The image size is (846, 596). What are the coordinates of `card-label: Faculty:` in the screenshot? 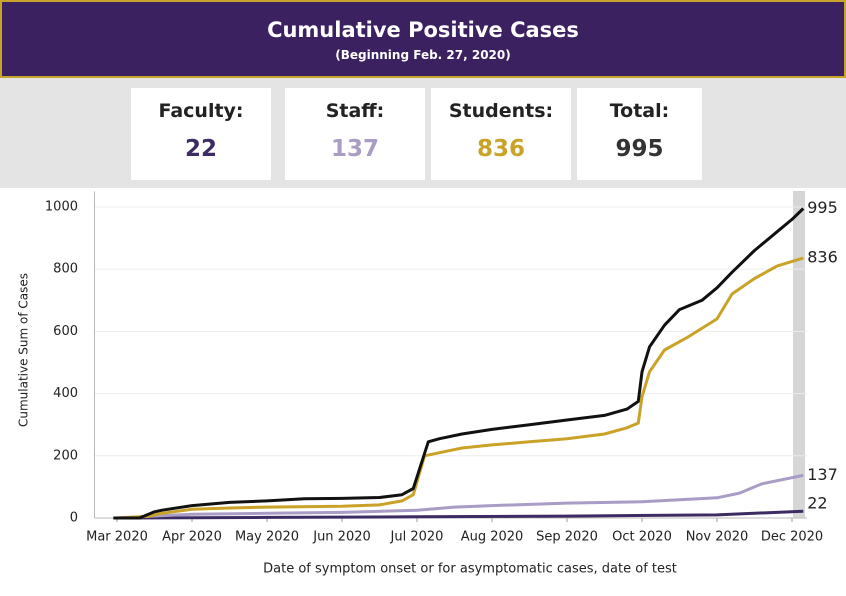 It's located at (201, 111).